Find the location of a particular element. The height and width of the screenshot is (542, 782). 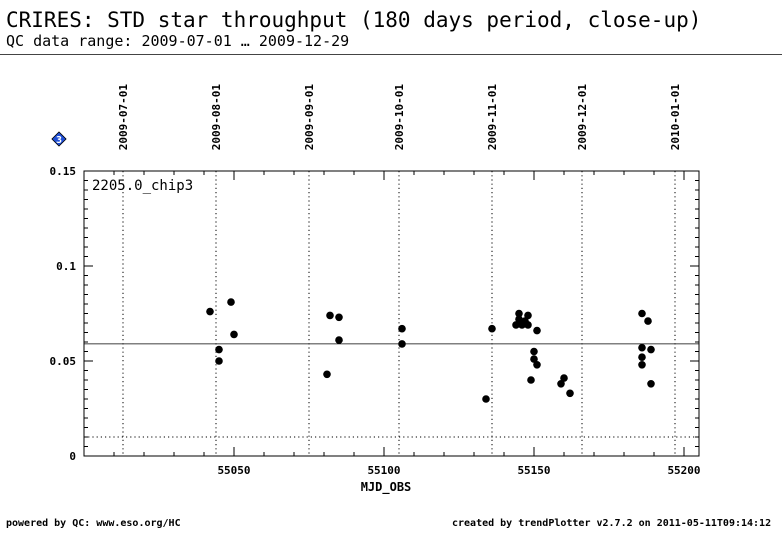

data-points is located at coordinates (430, 350).